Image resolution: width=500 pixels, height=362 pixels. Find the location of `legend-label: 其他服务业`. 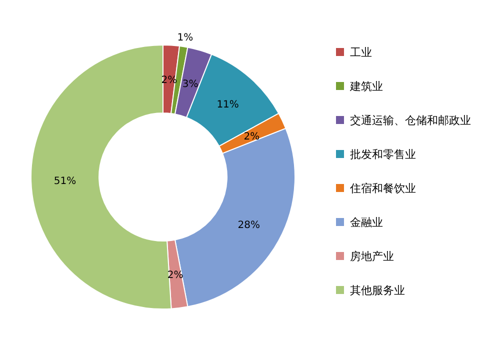

legend-label: 其他服务业 is located at coordinates (377, 290).